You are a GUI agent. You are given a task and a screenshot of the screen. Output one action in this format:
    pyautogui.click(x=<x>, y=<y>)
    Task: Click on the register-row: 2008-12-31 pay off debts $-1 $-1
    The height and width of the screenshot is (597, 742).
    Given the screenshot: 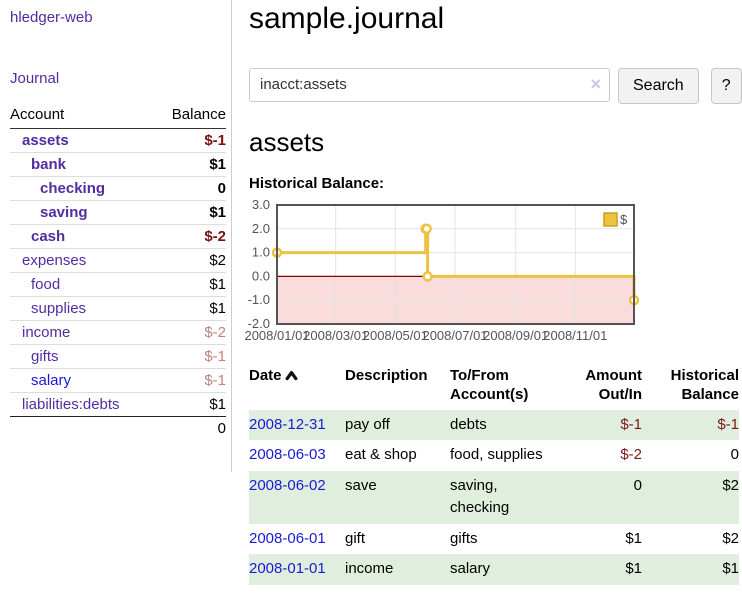 What is the action you would take?
    pyautogui.click(x=494, y=424)
    